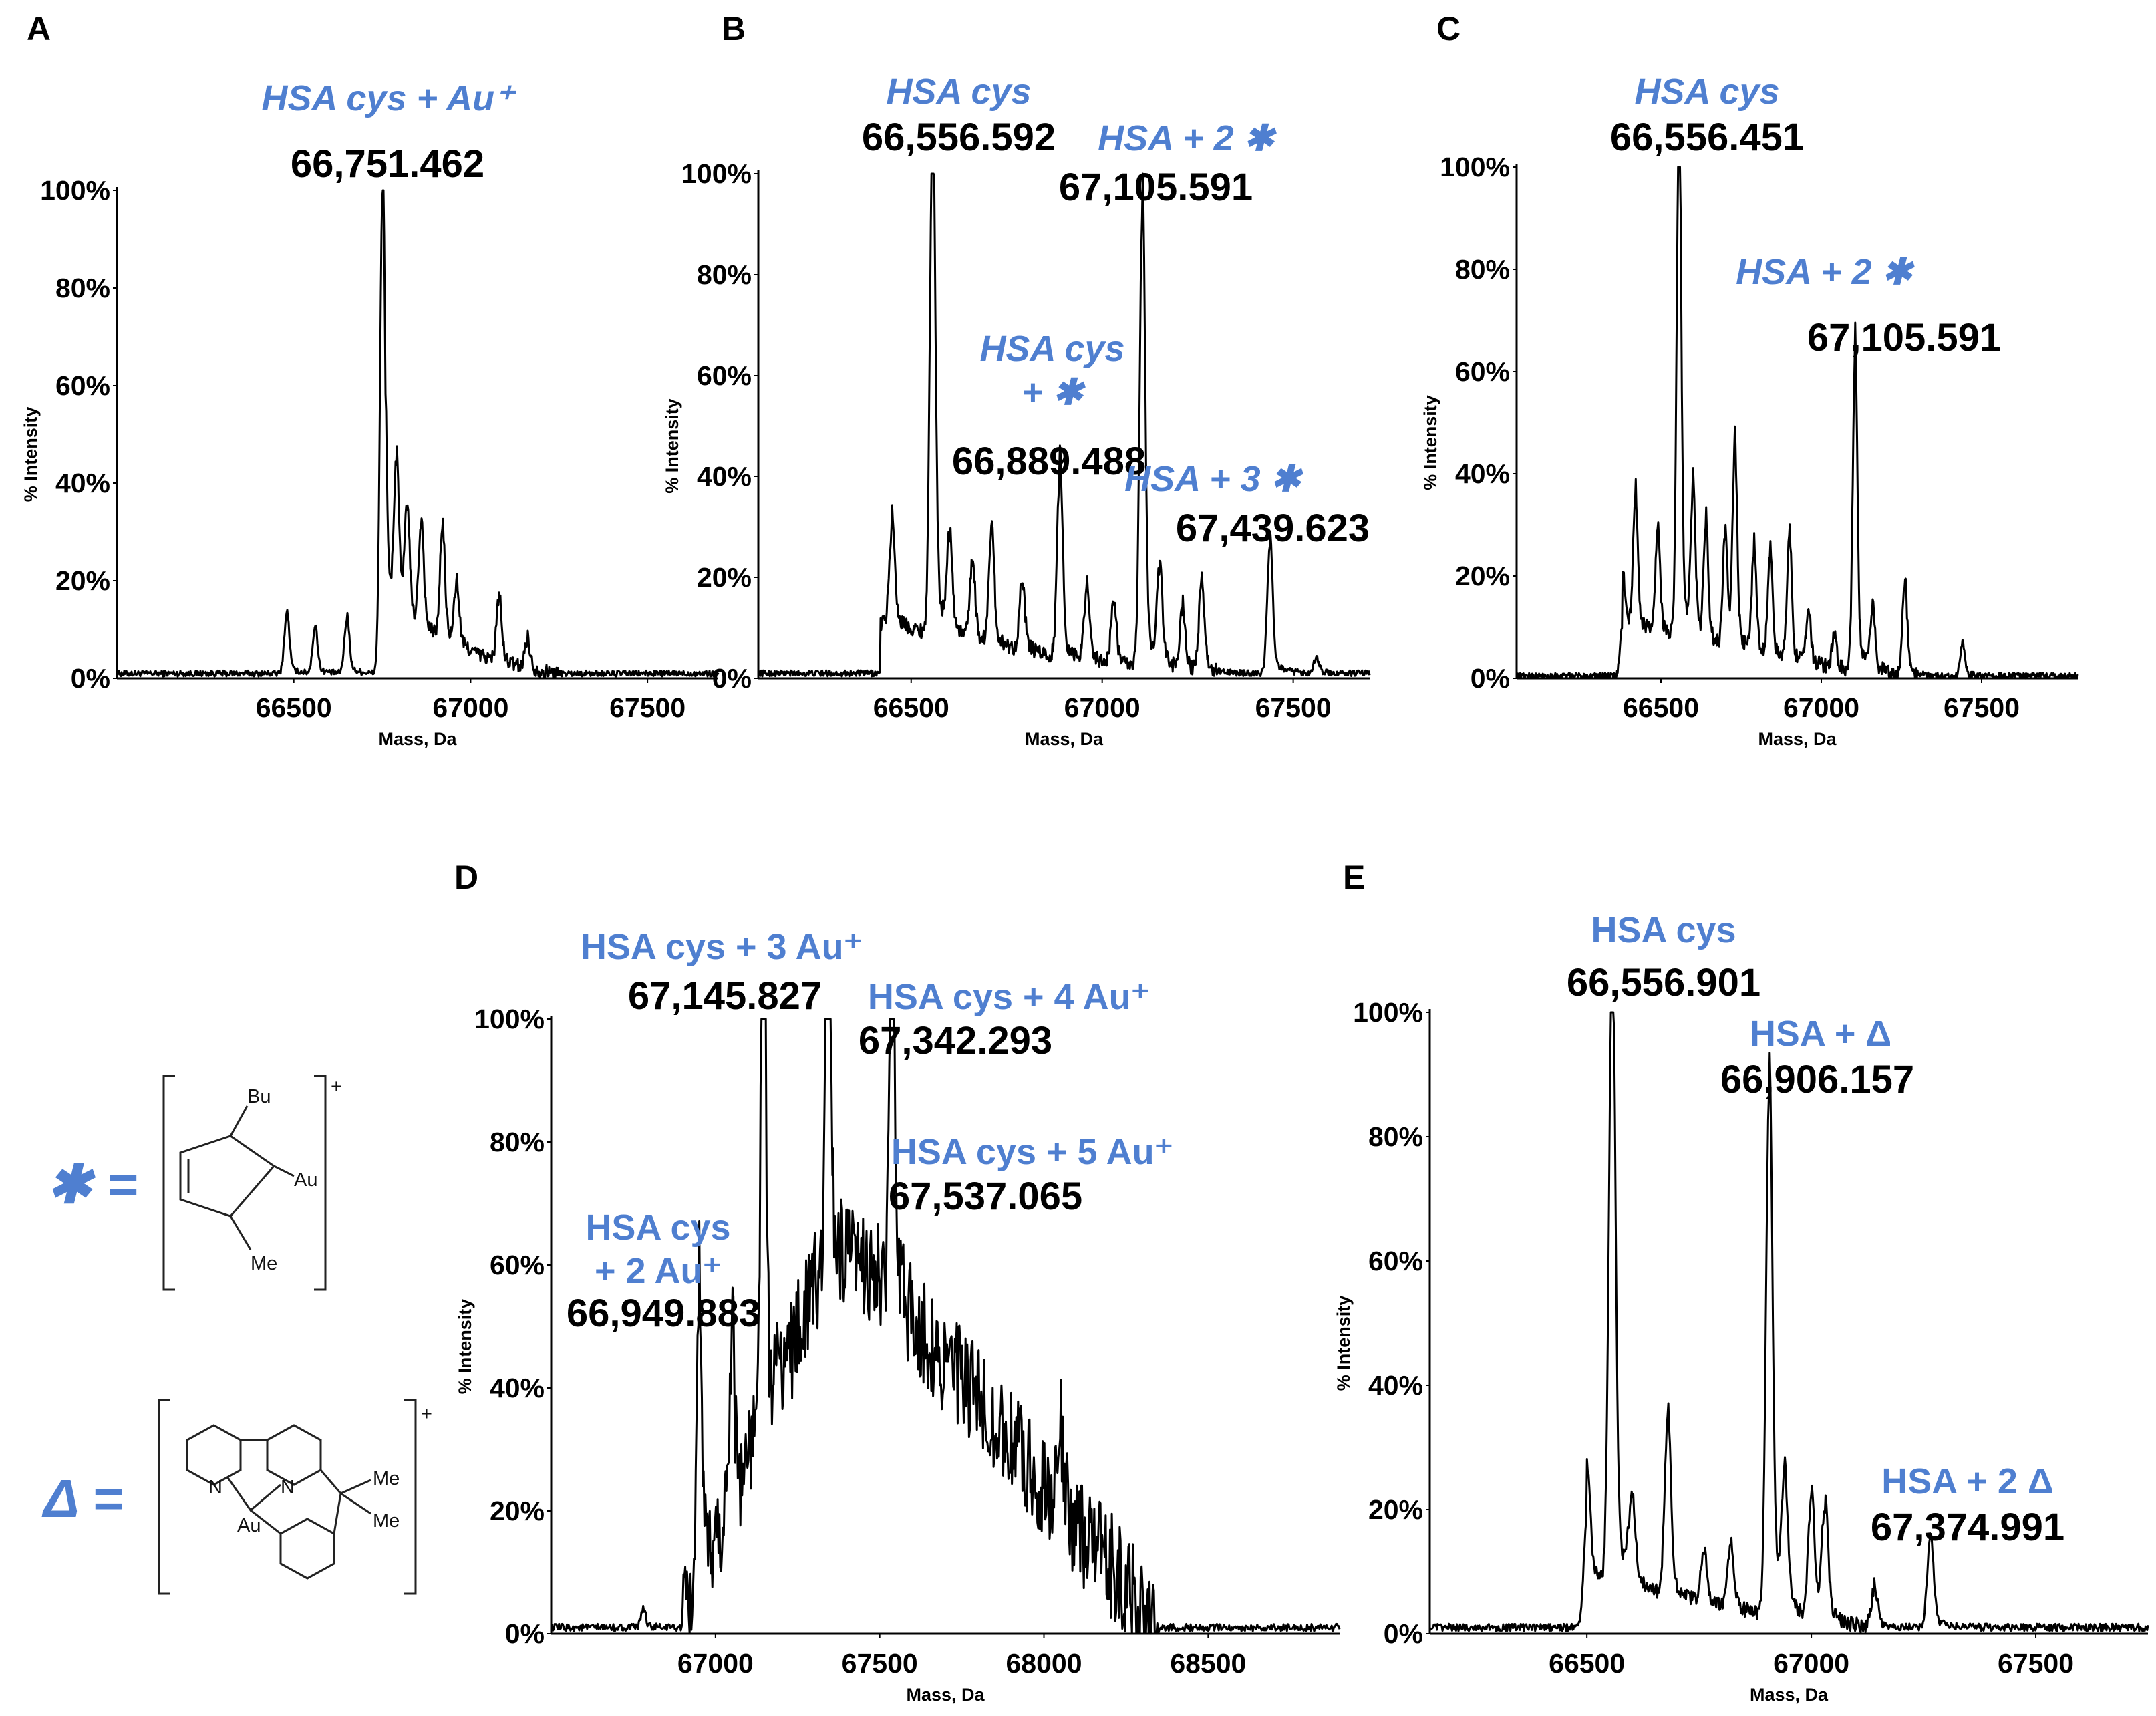 The image size is (2156, 1716). Describe the element at coordinates (722, 947) in the screenshot. I see `peak-annotation-label: HSA cys + 3 Au⁺` at that location.